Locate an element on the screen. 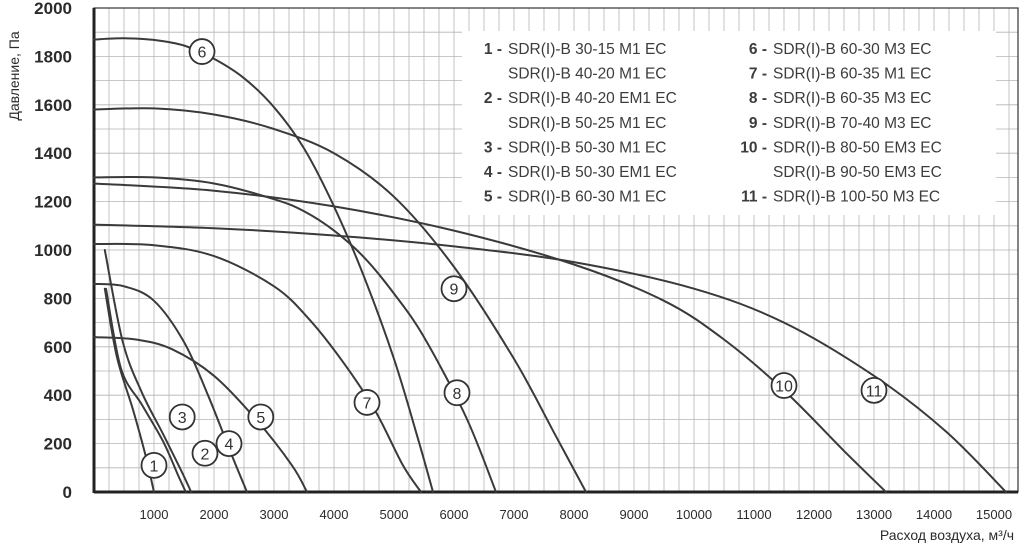  x-tick-label: 7000 is located at coordinates (514, 514).